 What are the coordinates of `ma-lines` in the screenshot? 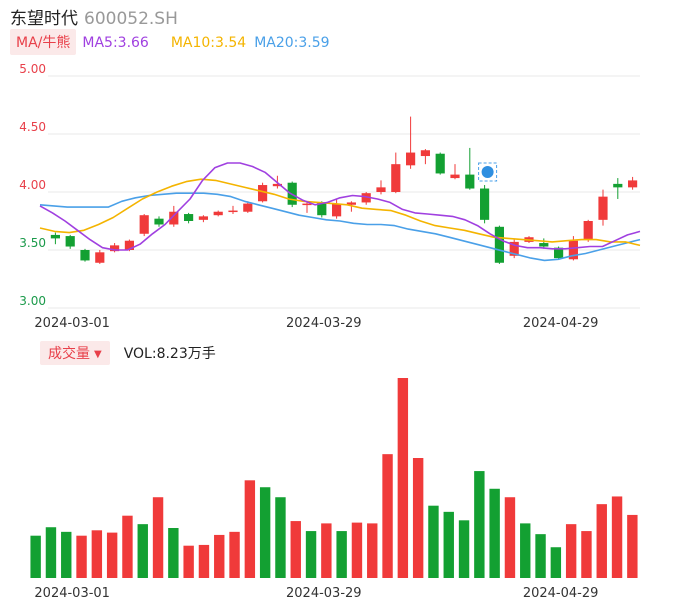 It's located at (340, 212).